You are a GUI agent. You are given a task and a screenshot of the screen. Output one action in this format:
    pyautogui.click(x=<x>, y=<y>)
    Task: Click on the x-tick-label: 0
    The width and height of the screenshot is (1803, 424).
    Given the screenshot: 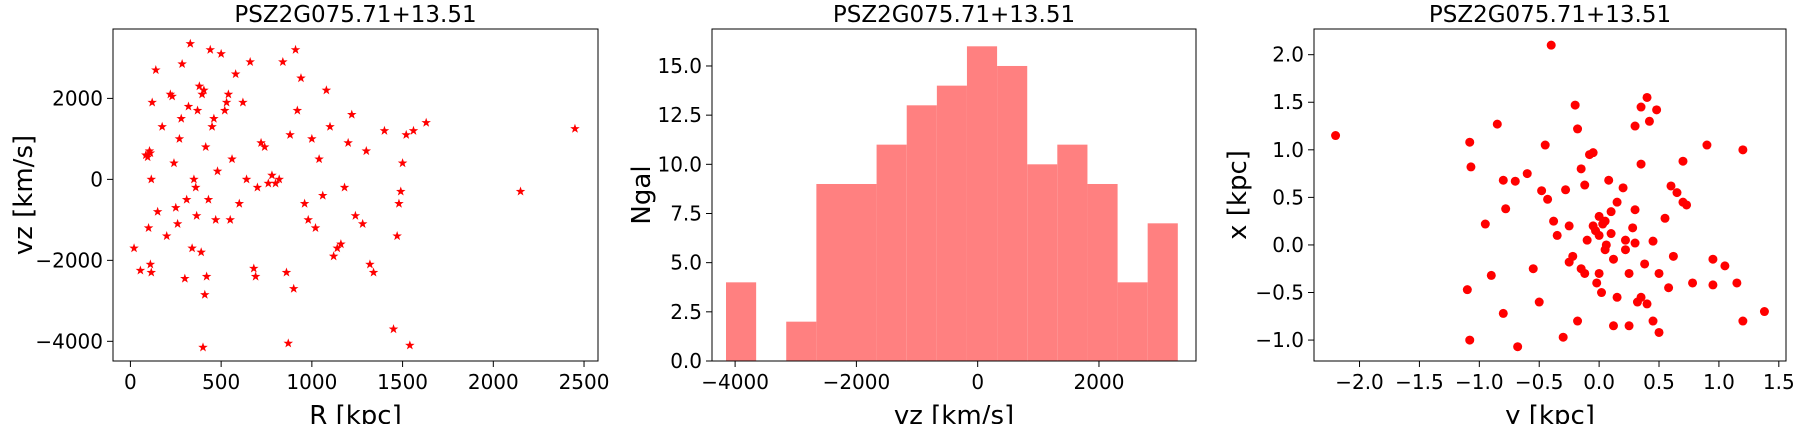 What is the action you would take?
    pyautogui.click(x=977, y=382)
    